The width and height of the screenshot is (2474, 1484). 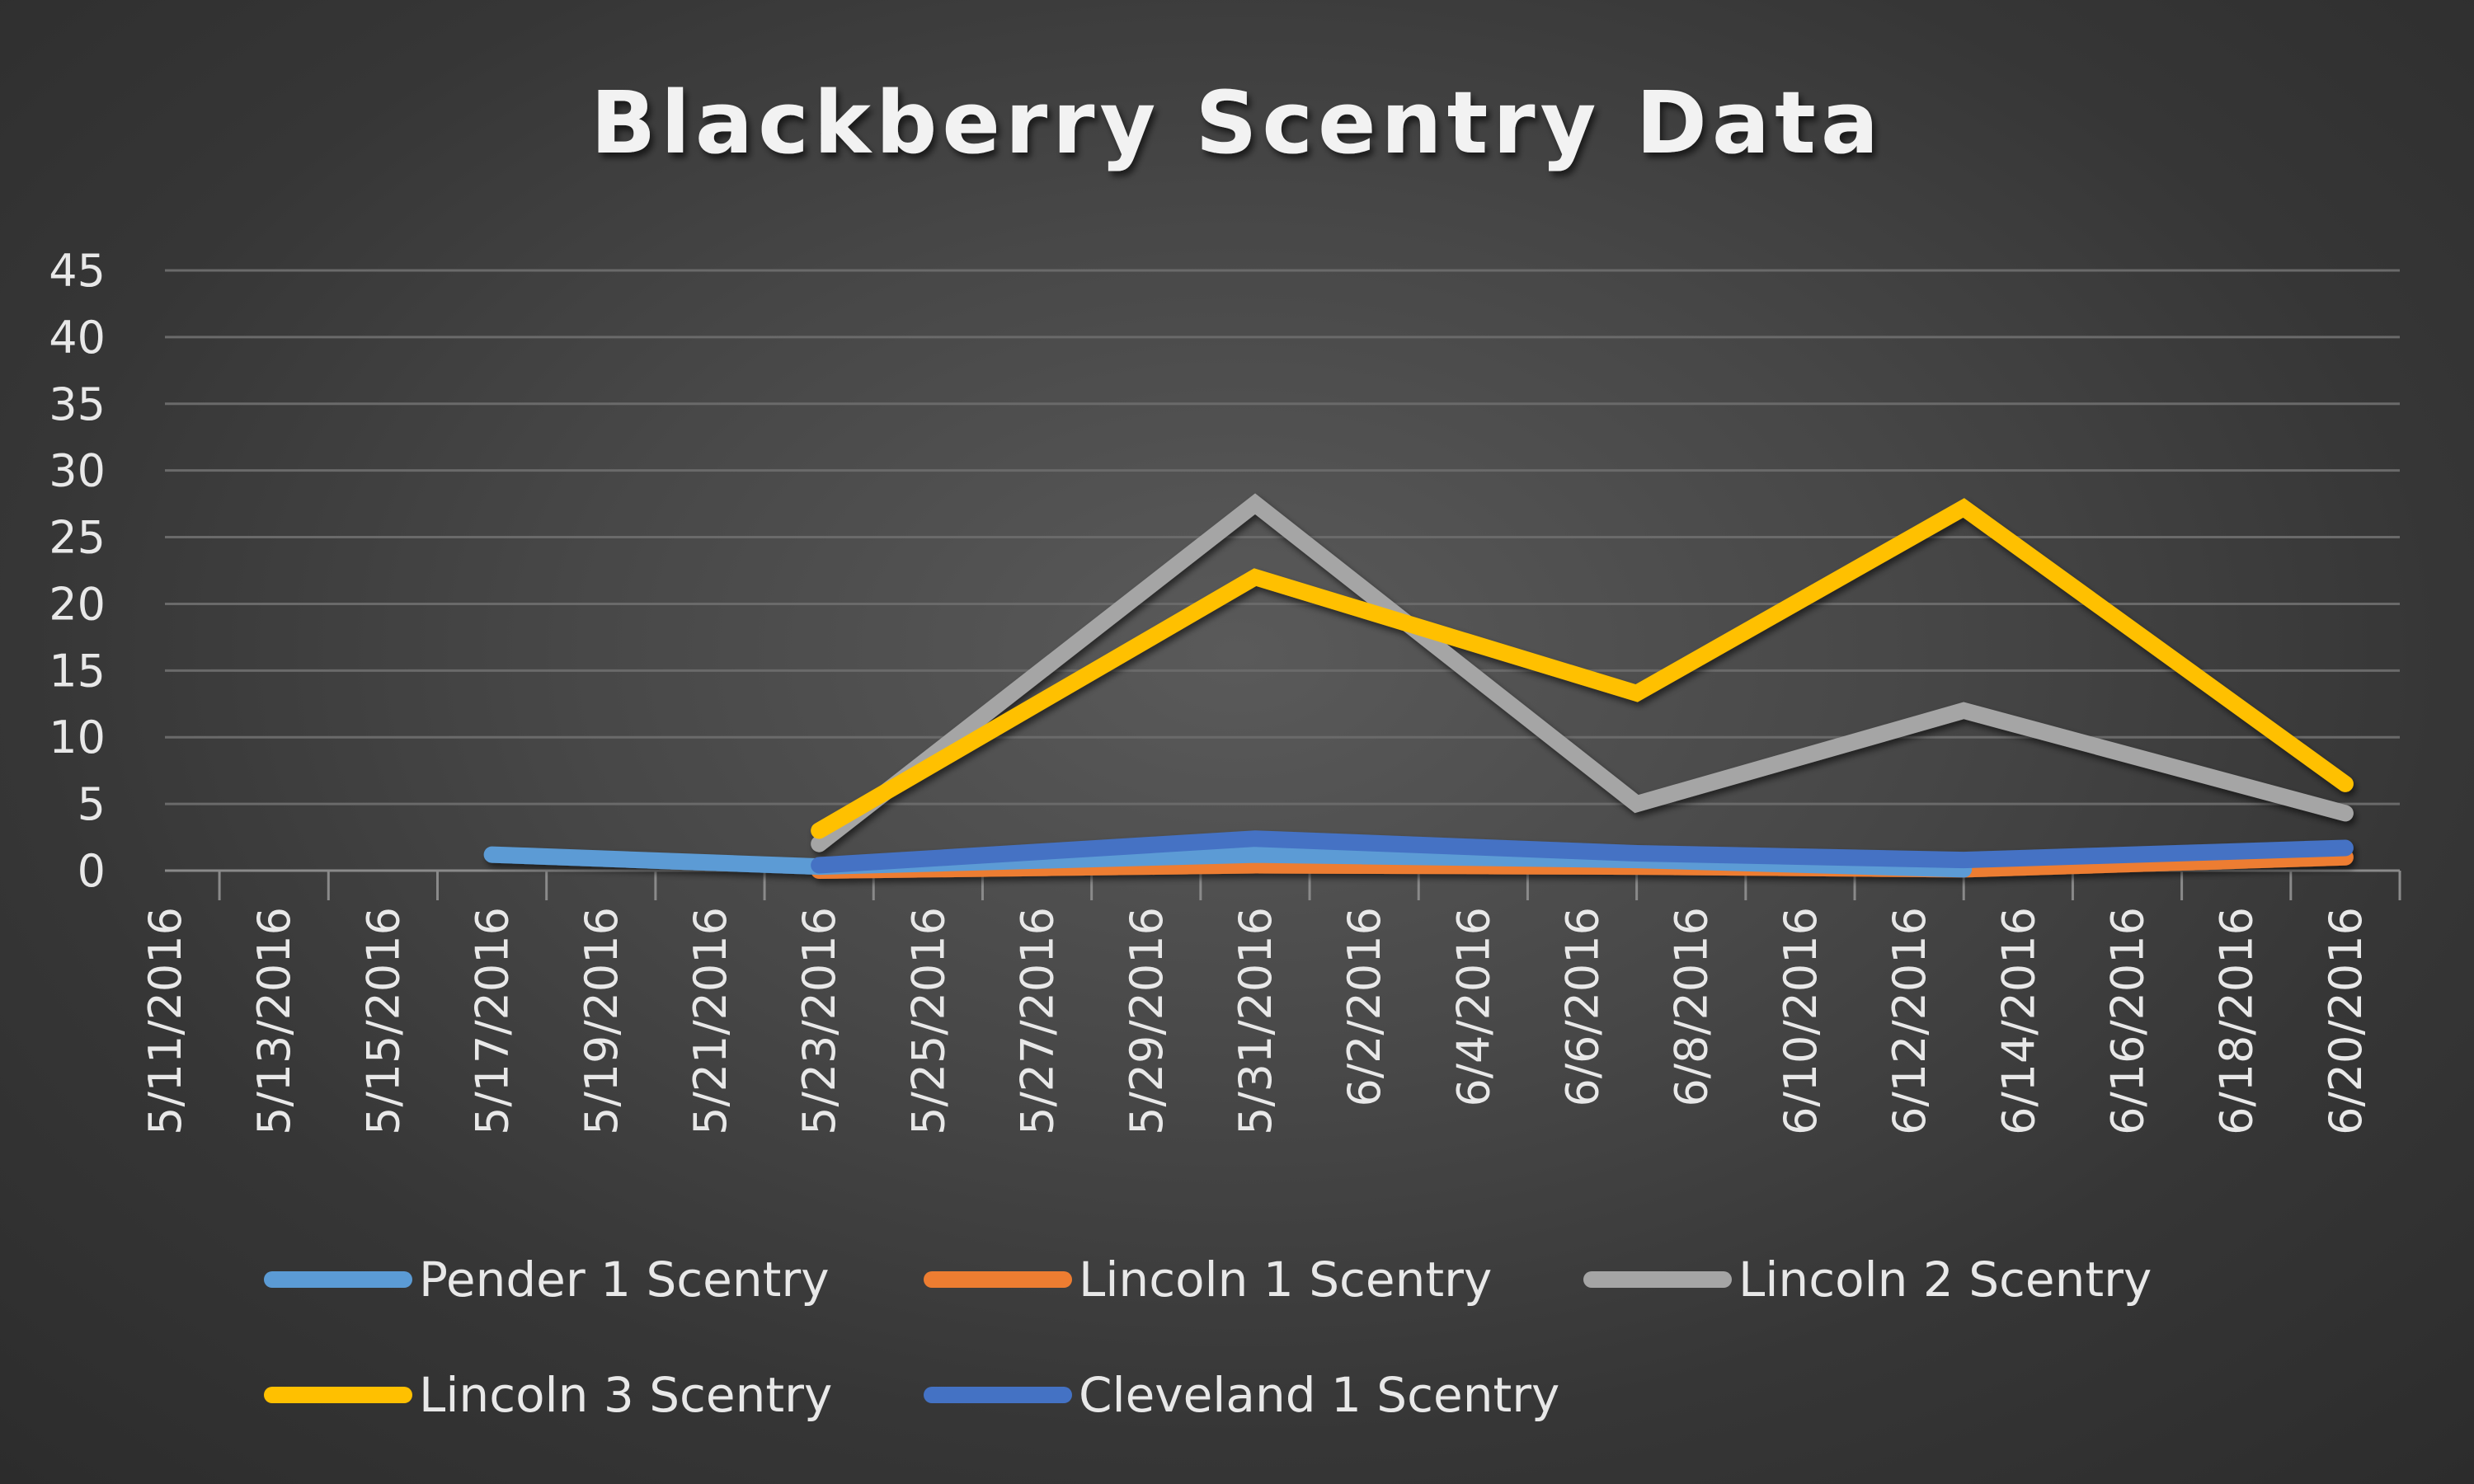 I want to click on y-tick-label: 15, so click(x=77, y=671).